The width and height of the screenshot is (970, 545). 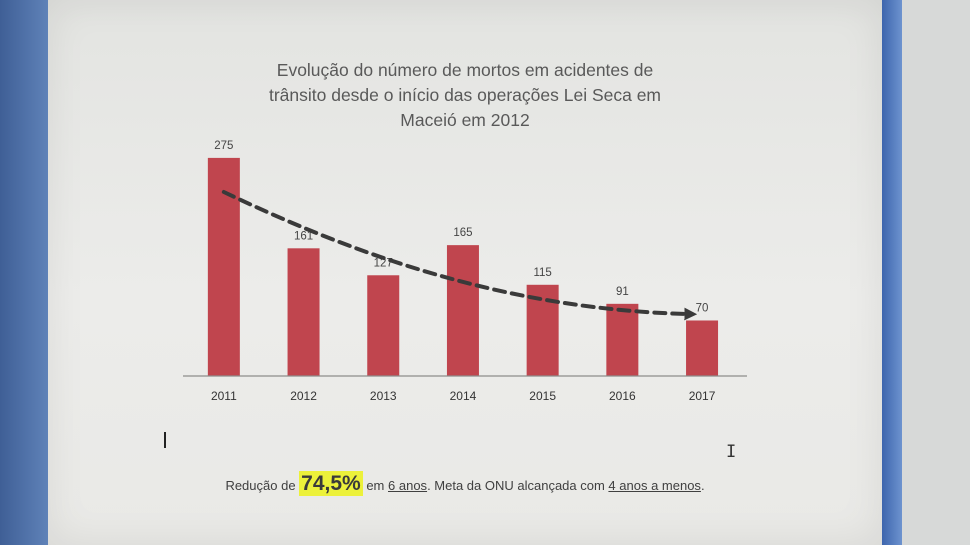 What do you see at coordinates (165, 440) in the screenshot?
I see `text-cursor` at bounding box center [165, 440].